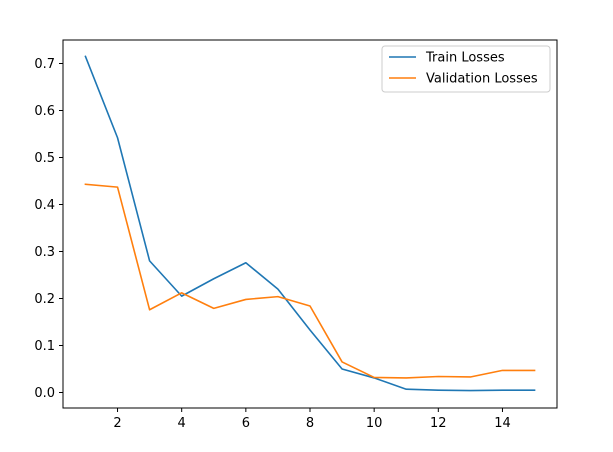  I want to click on x-tick-label: 10, so click(374, 423).